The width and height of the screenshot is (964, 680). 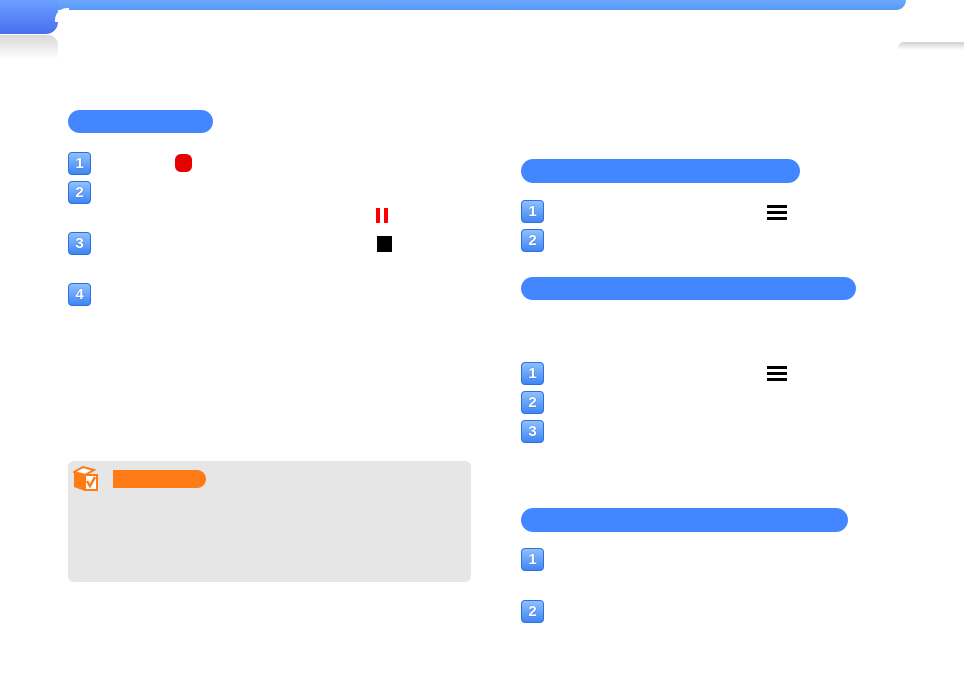 What do you see at coordinates (29, 17) in the screenshot?
I see `chapter-tab` at bounding box center [29, 17].